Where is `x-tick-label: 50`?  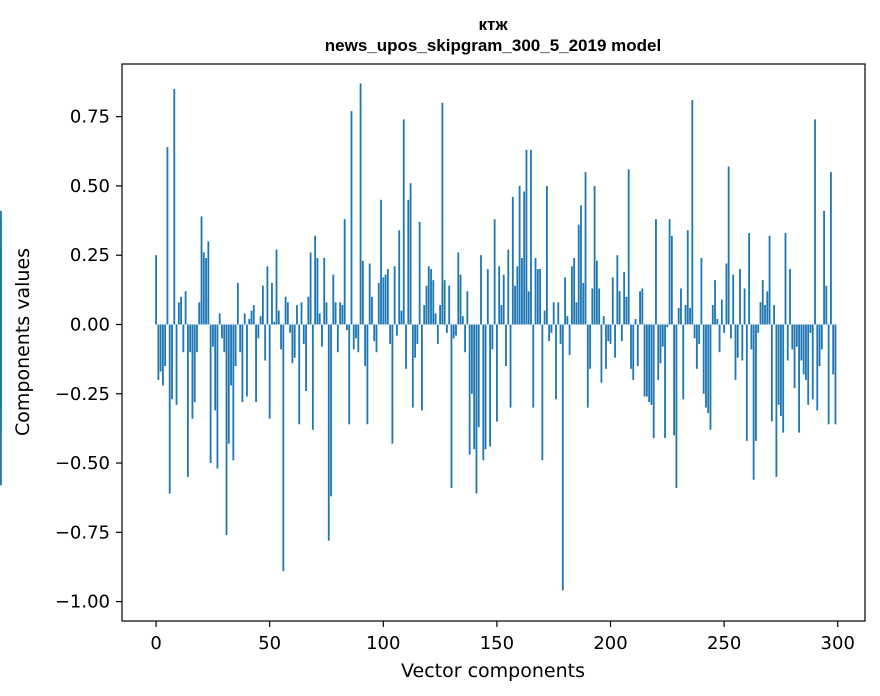 x-tick-label: 50 is located at coordinates (269, 643).